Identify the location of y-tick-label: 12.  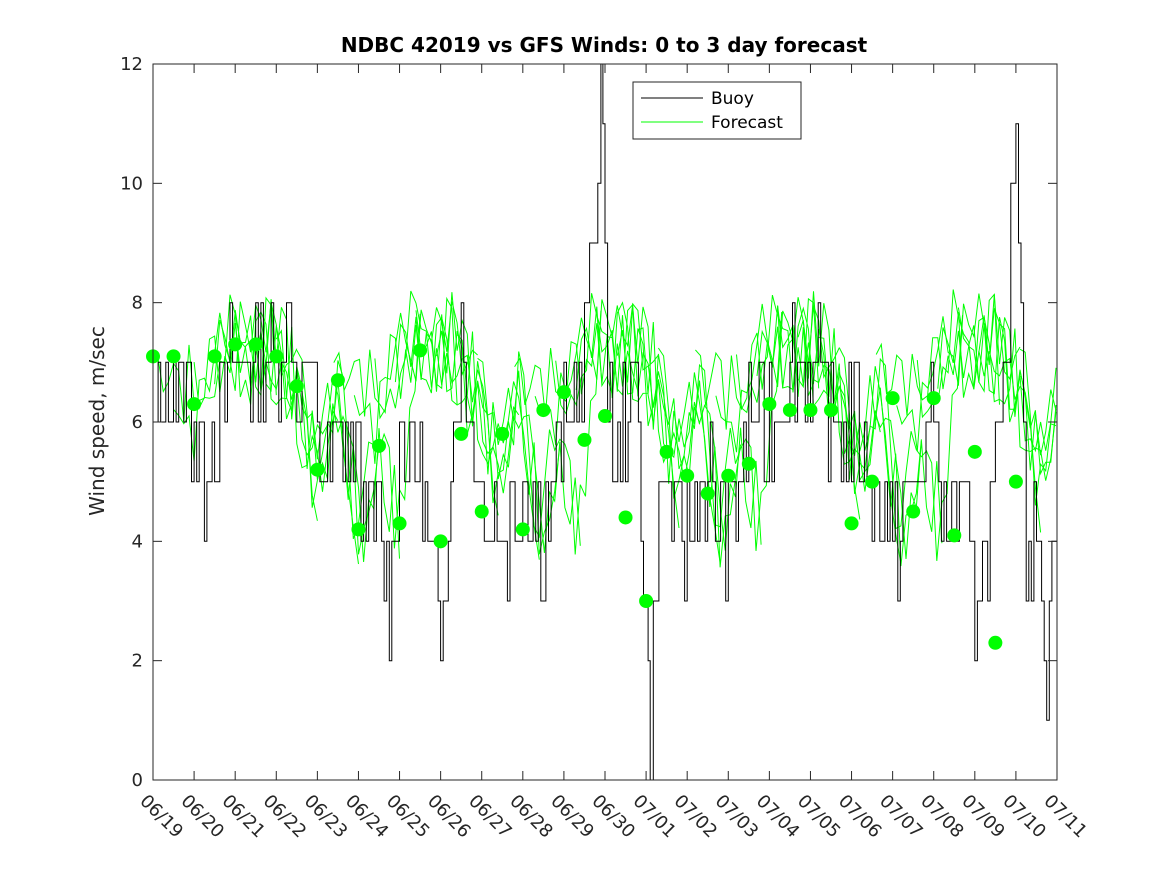
(131, 64).